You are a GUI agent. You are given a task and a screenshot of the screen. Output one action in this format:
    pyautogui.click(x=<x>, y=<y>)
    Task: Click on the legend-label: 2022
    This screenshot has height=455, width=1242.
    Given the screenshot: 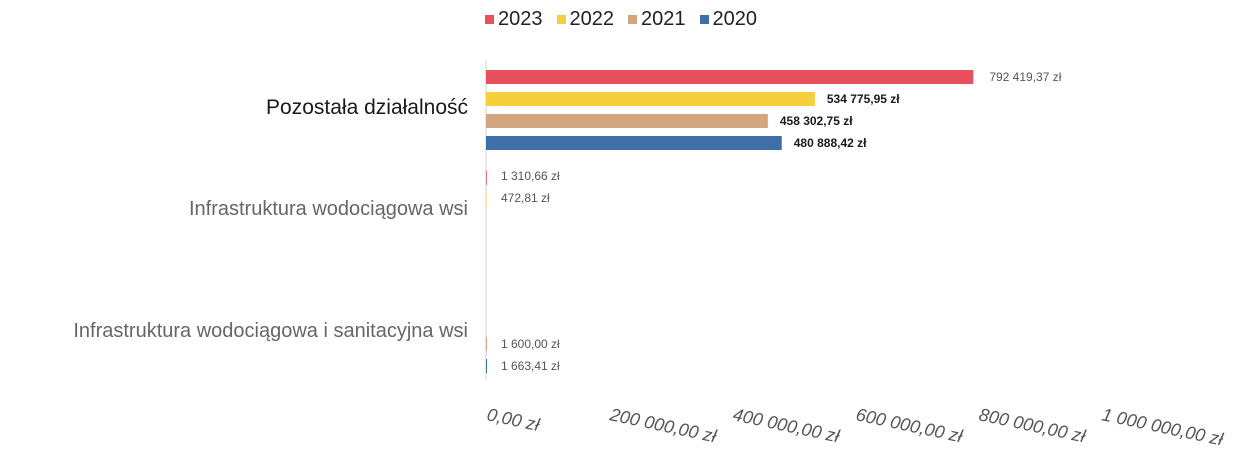 What is the action you would take?
    pyautogui.click(x=592, y=19)
    